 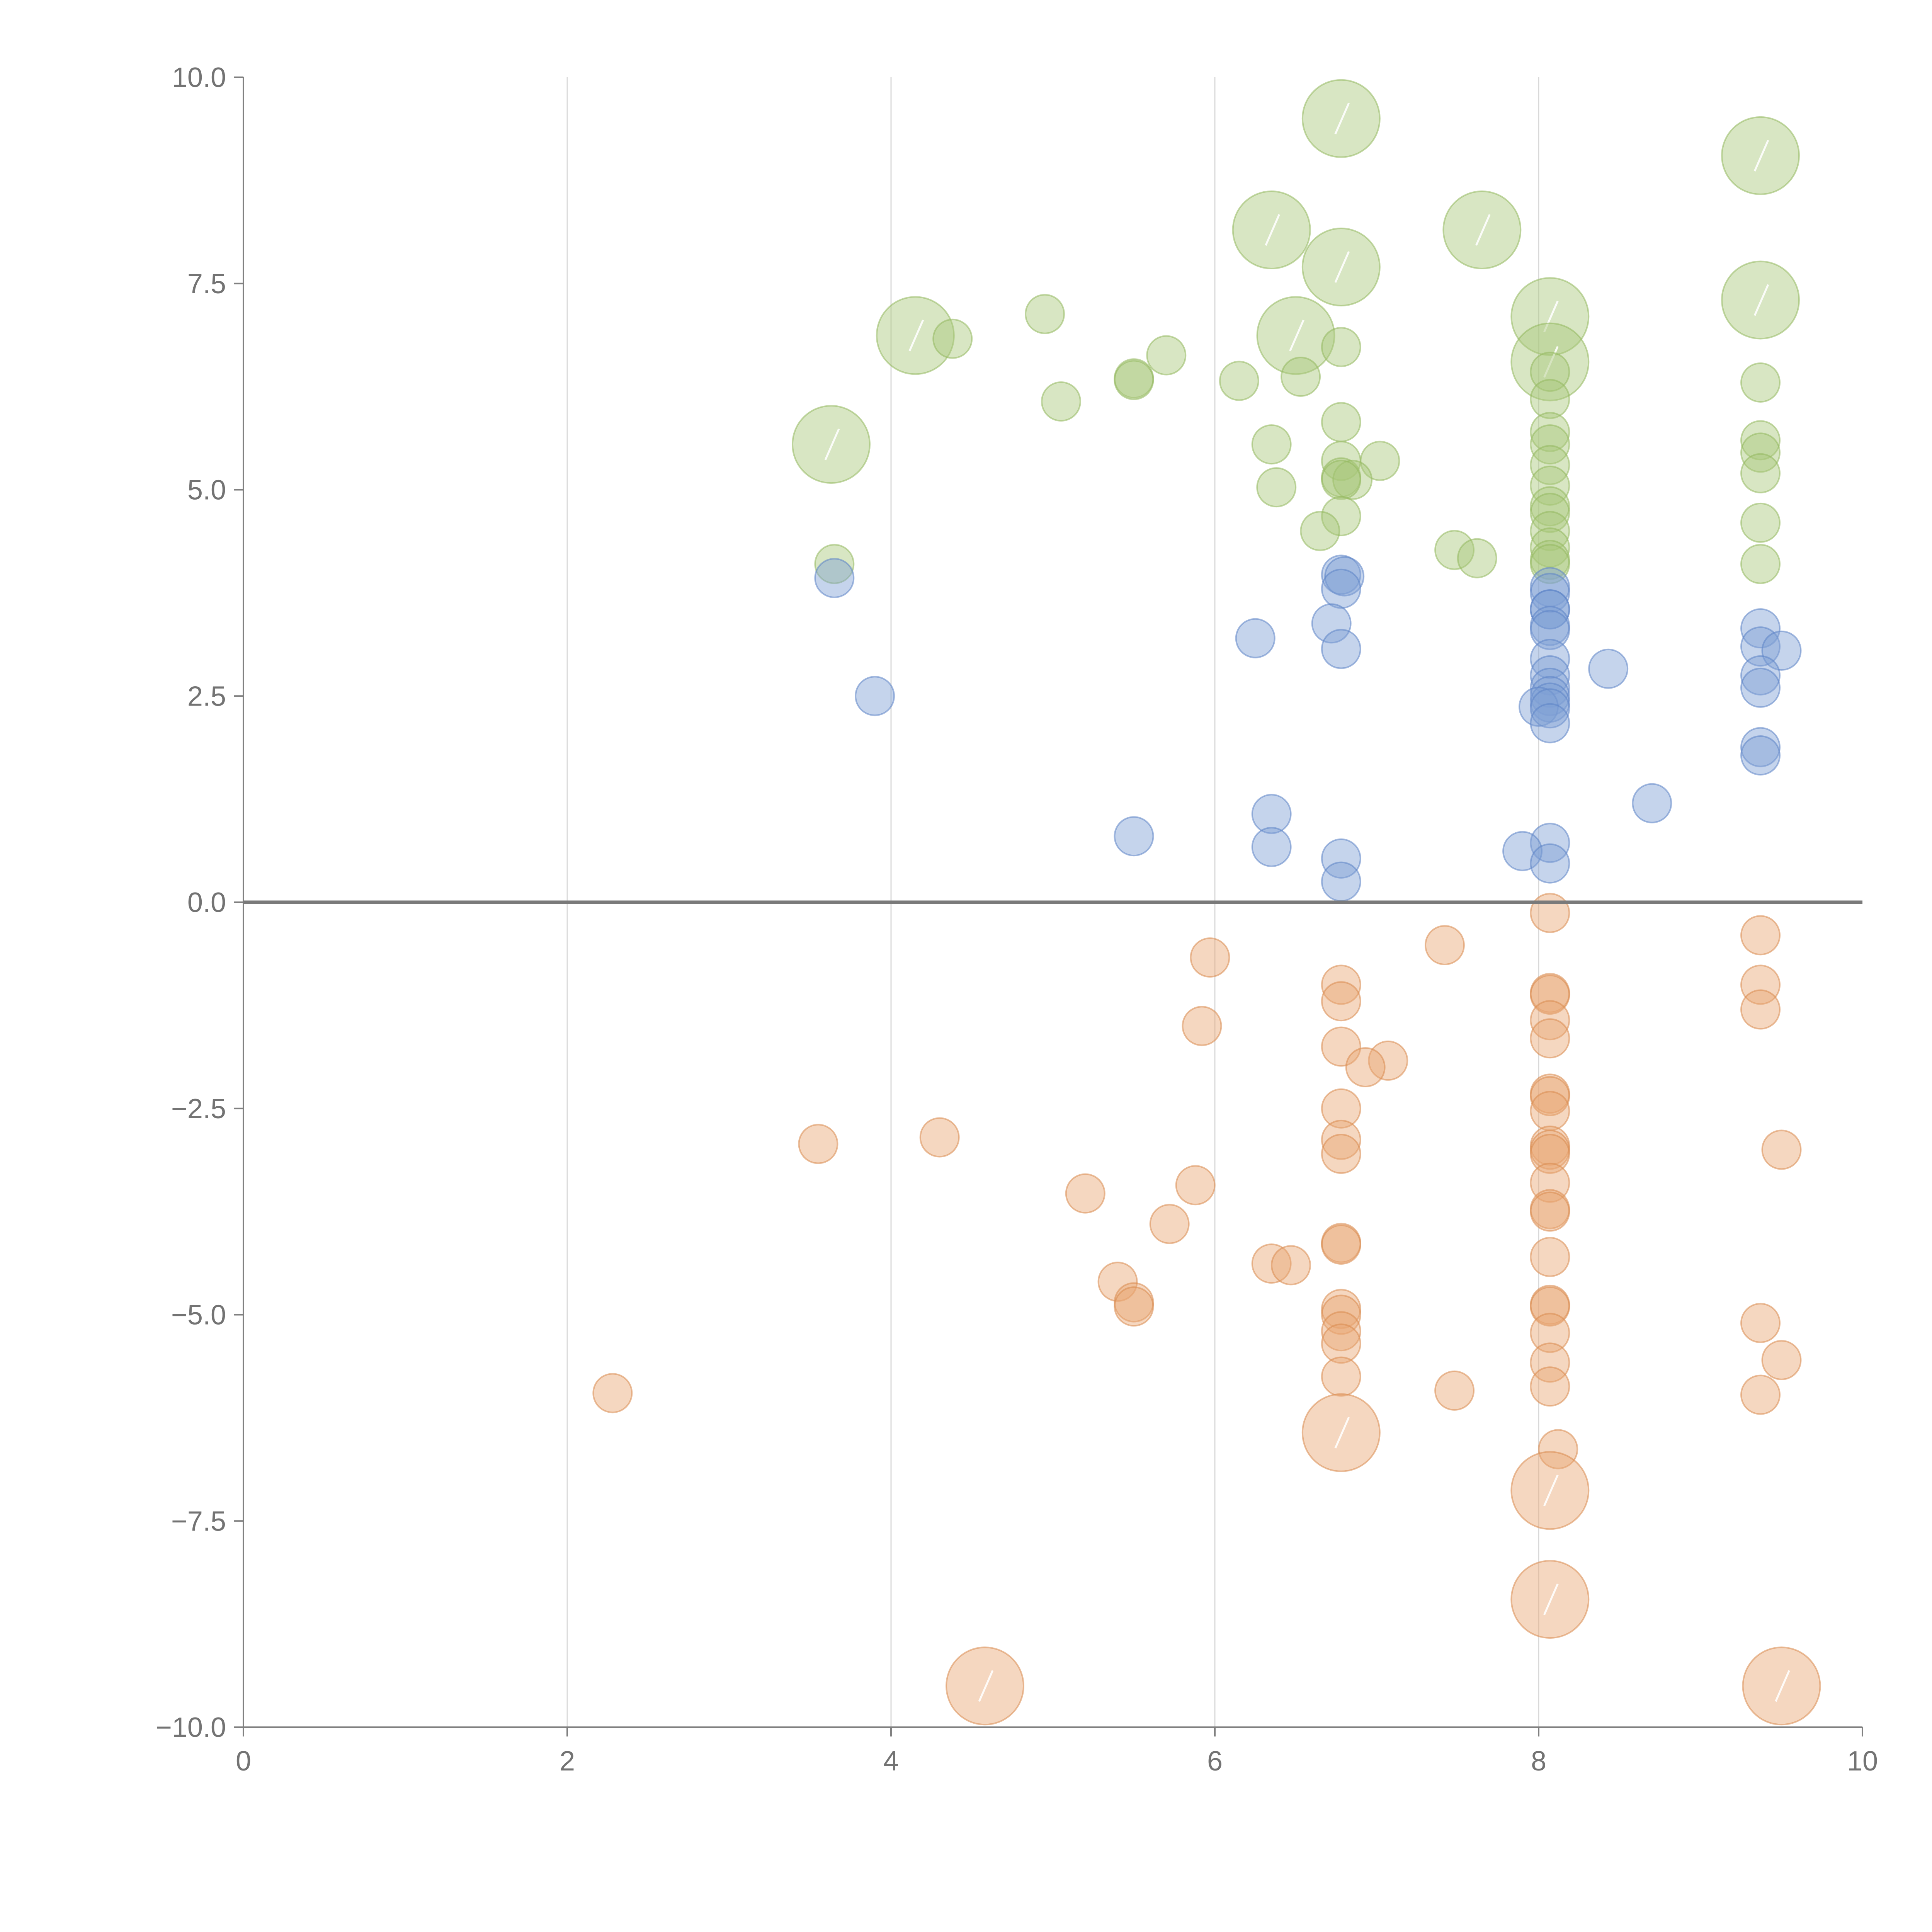 I want to click on x-tick-label: 10, so click(x=1863, y=1761).